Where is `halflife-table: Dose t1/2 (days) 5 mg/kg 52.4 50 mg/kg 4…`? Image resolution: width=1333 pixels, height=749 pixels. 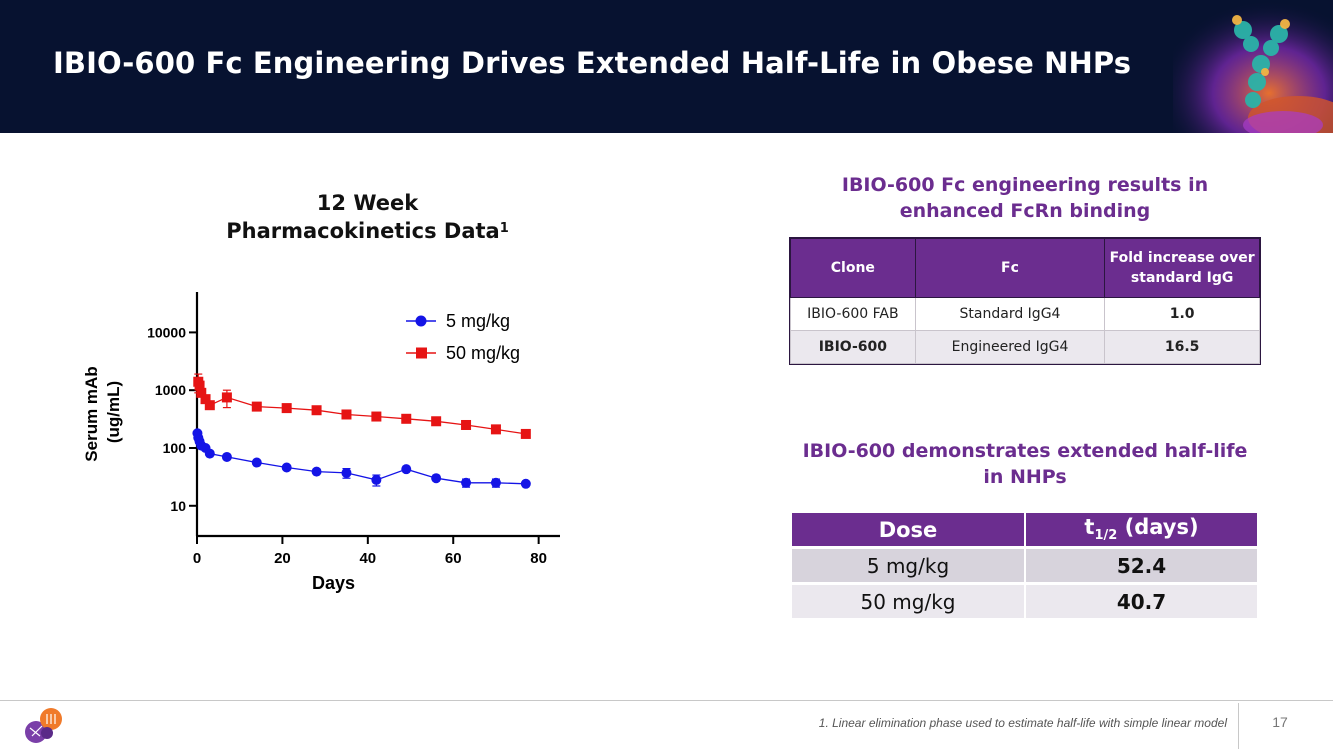 halflife-table: Dose t1/2 (days) 5 mg/kg 52.4 50 mg/kg 4… is located at coordinates (1024, 565).